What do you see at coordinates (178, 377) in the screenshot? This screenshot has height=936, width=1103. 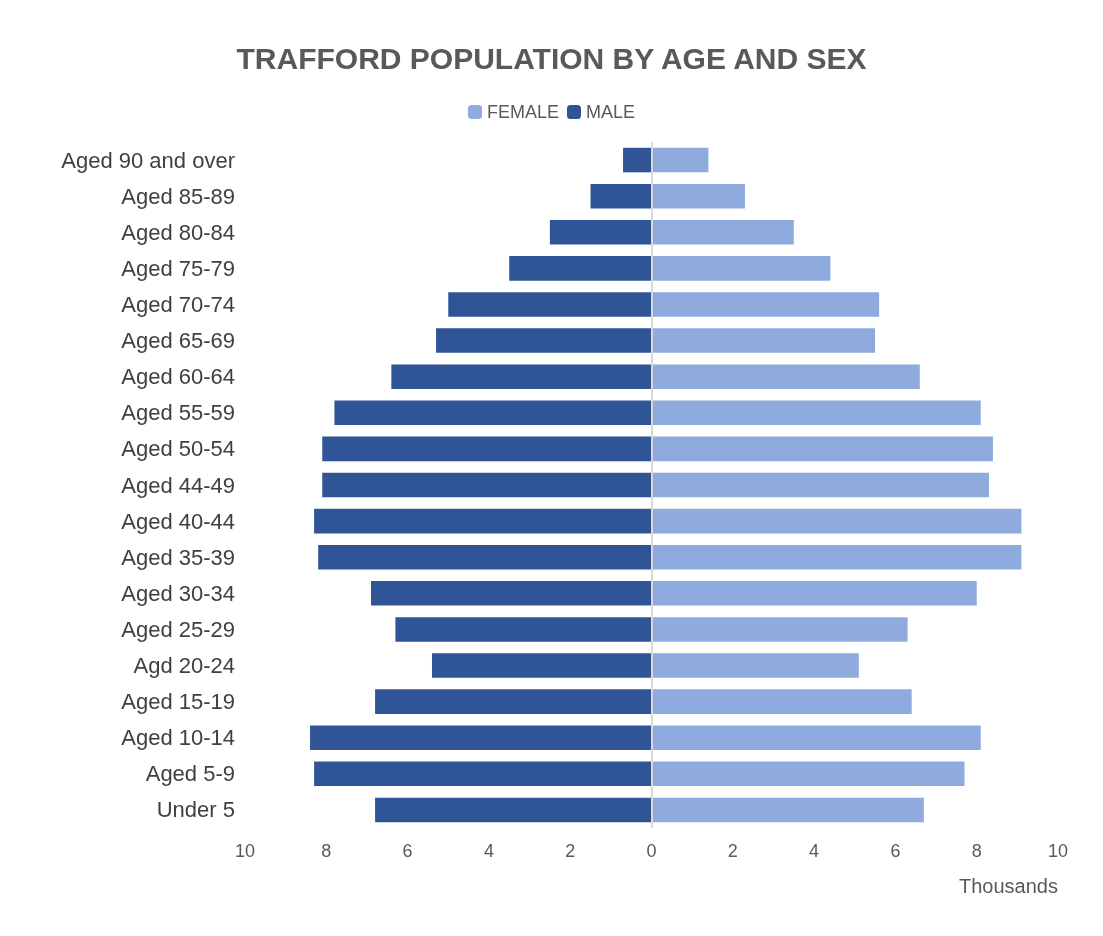 I see `y-tick-label: Aged 60-64` at bounding box center [178, 377].